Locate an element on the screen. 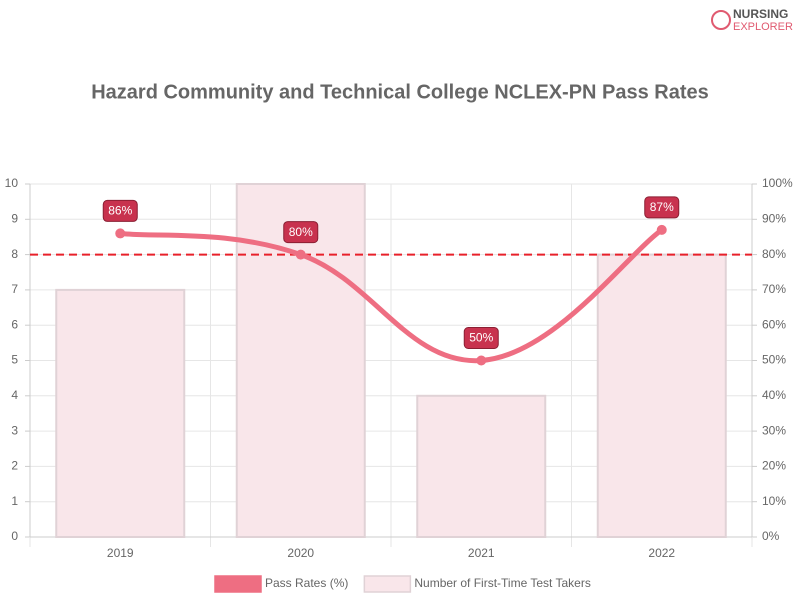  y-tick-label: 4 is located at coordinates (14, 395).